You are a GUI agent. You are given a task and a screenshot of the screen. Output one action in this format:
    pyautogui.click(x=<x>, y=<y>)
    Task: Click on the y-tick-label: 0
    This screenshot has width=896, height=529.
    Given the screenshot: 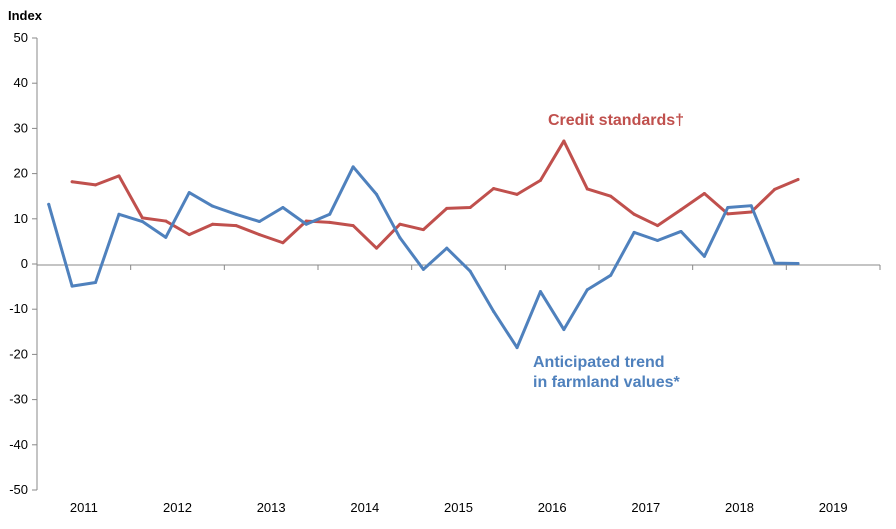 What is the action you would take?
    pyautogui.click(x=24, y=263)
    